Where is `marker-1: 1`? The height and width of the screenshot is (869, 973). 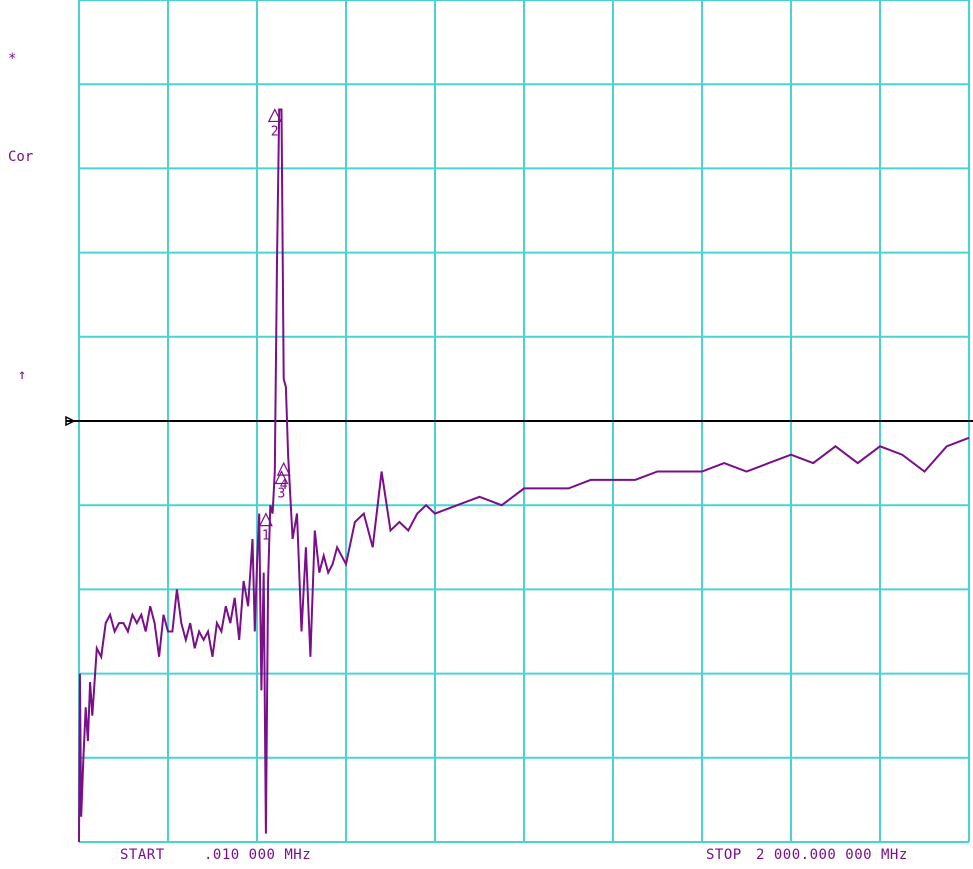
marker-1: 1 is located at coordinates (265, 528).